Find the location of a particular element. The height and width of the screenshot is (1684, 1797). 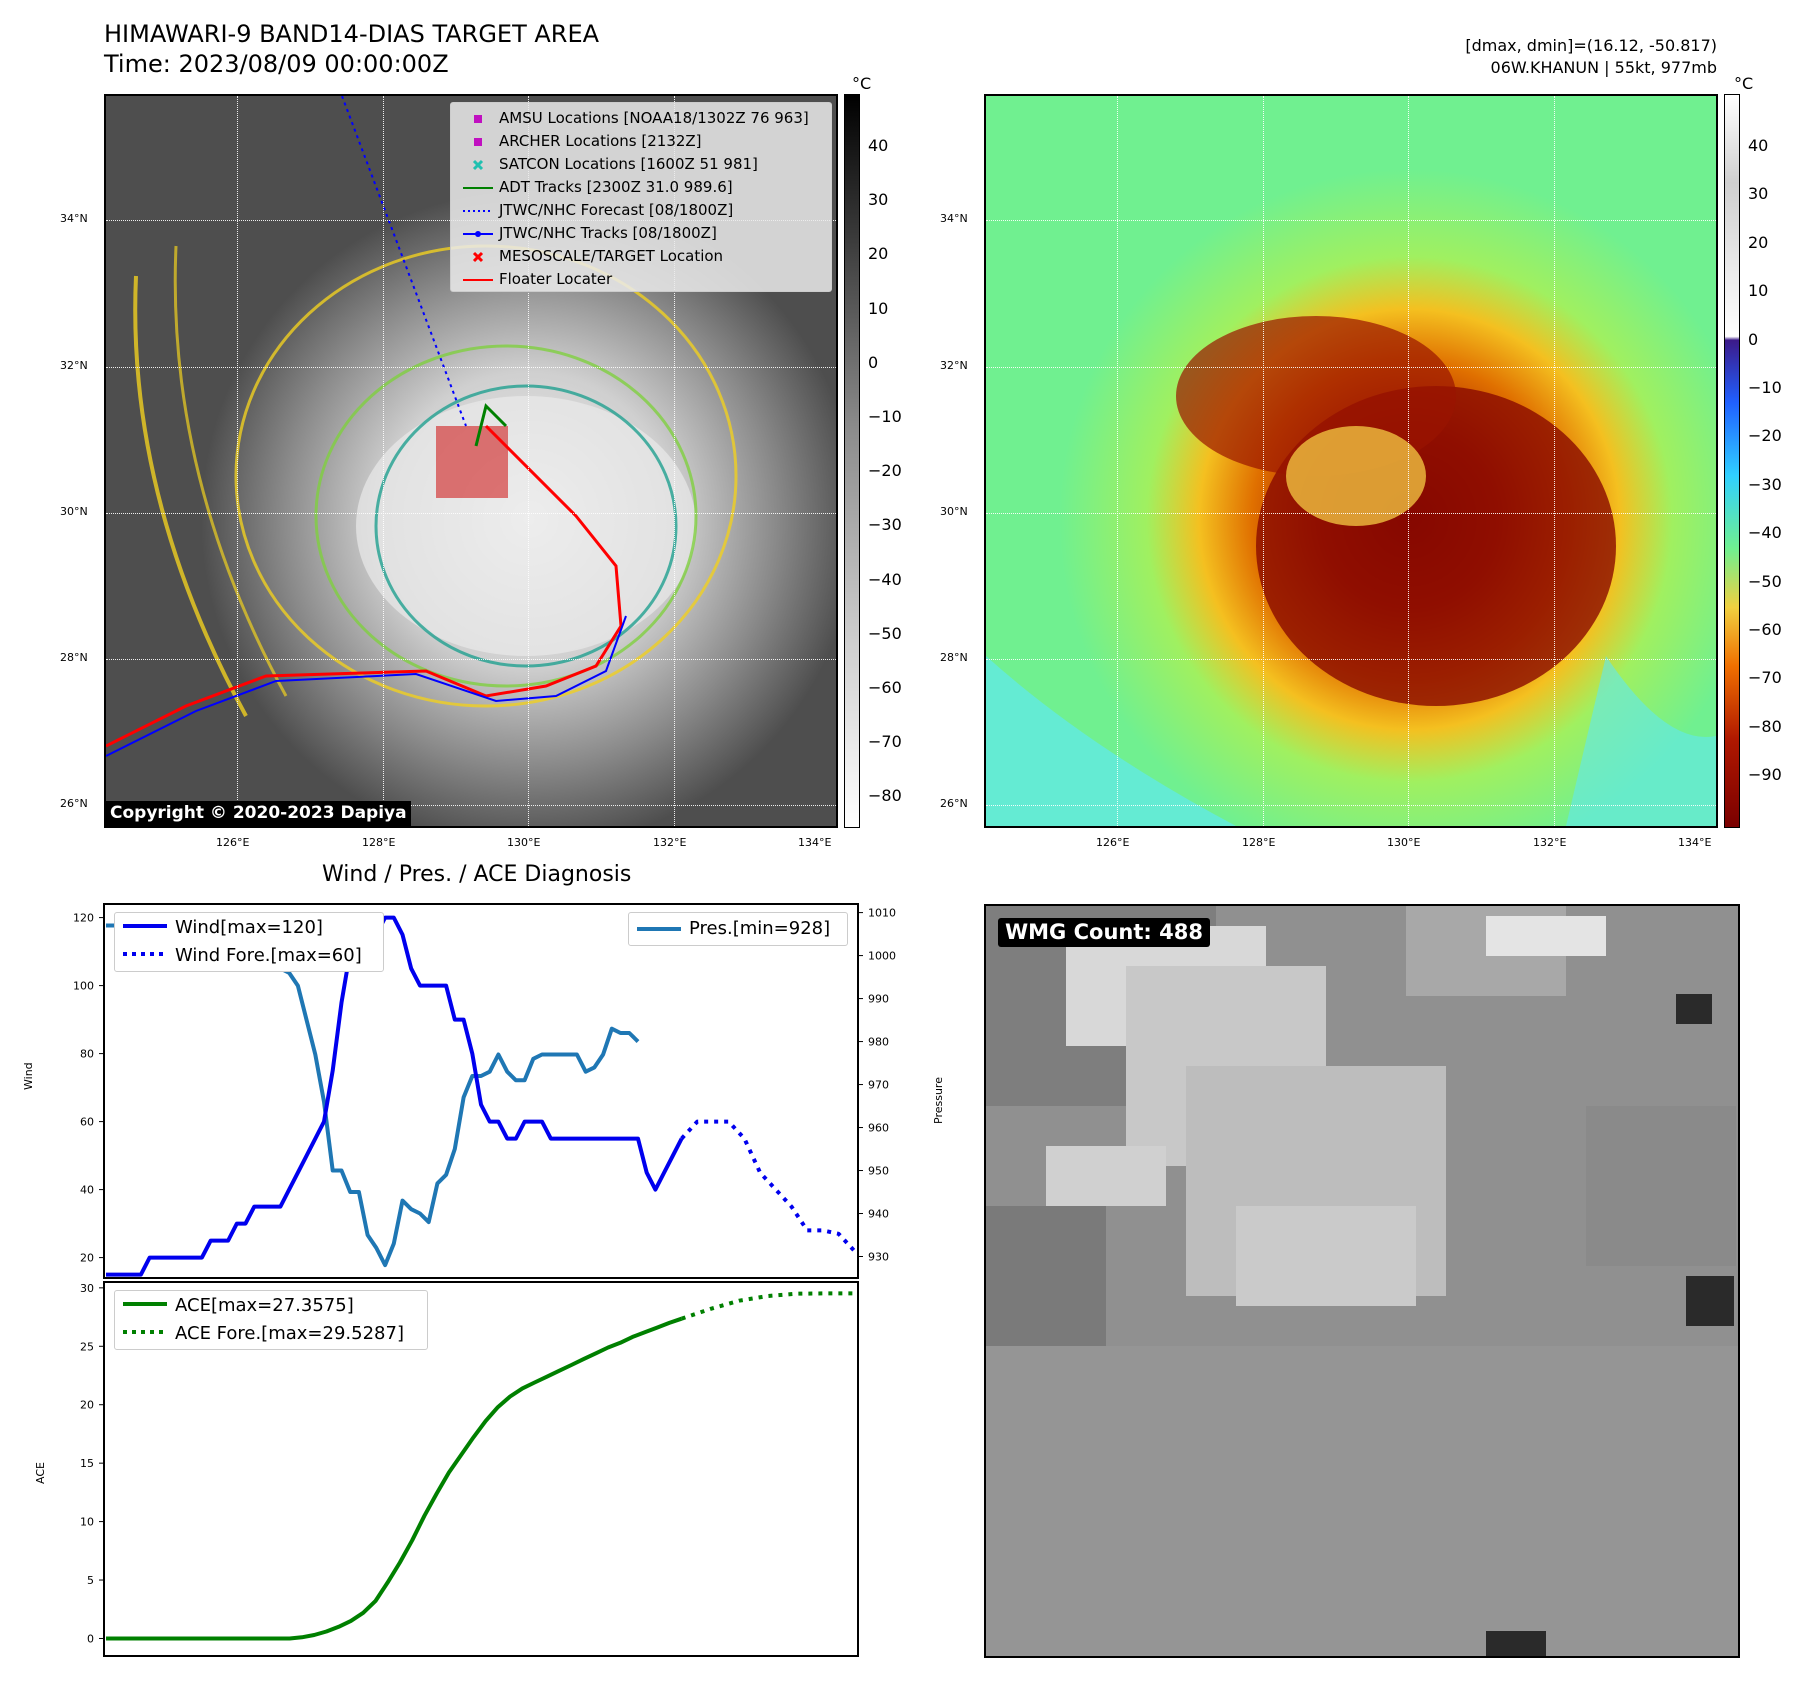

legend-label: JTWC/NHC Forecast [08/1800Z] is located at coordinates (616, 210).